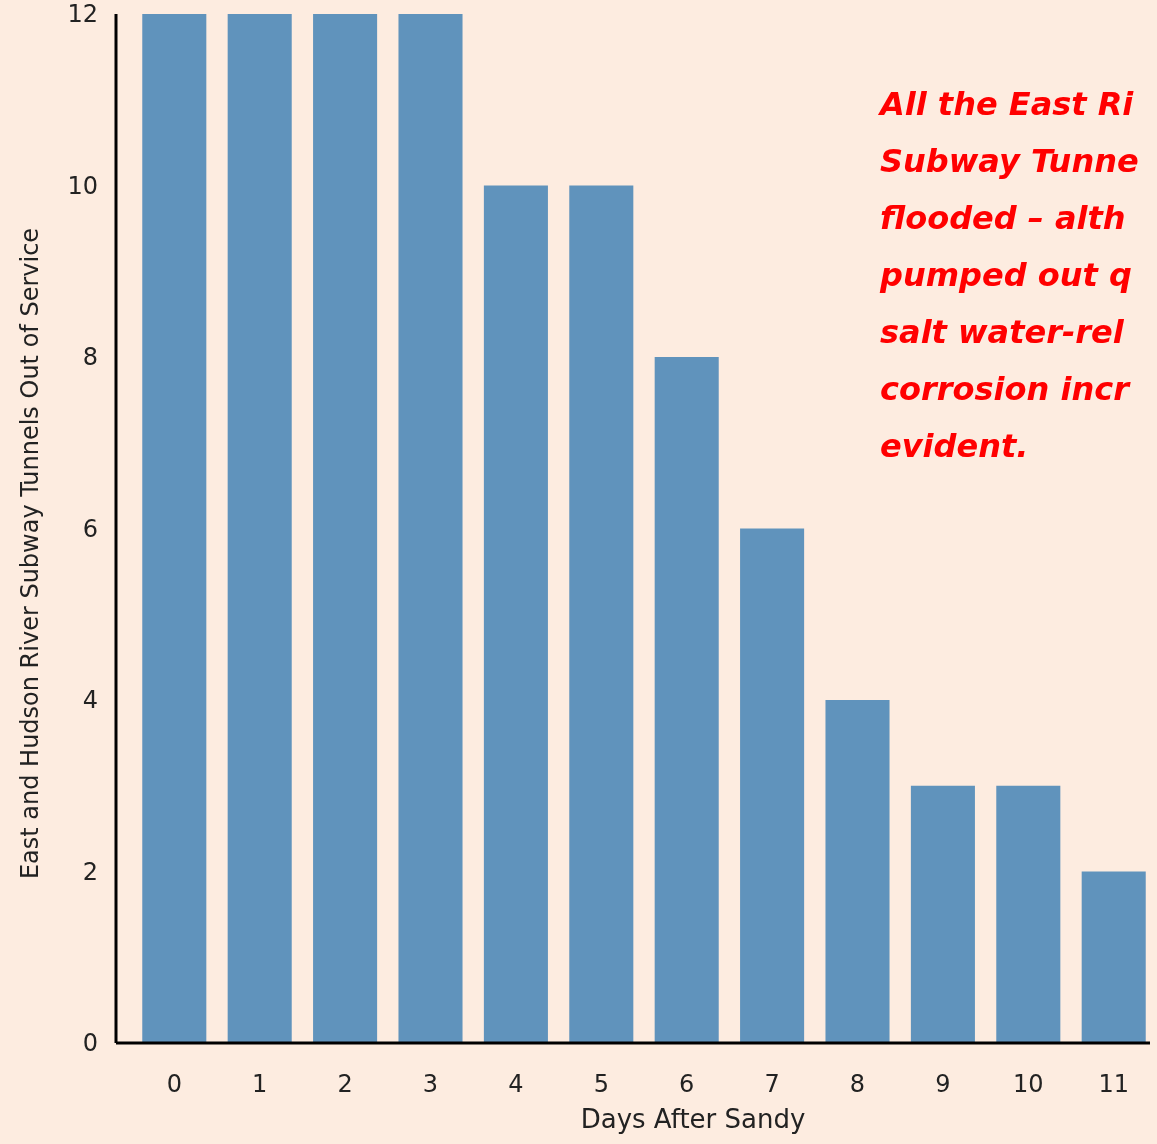 The image size is (1157, 1144). Describe the element at coordinates (857, 1084) in the screenshot. I see `x-tick-label: 8` at that location.